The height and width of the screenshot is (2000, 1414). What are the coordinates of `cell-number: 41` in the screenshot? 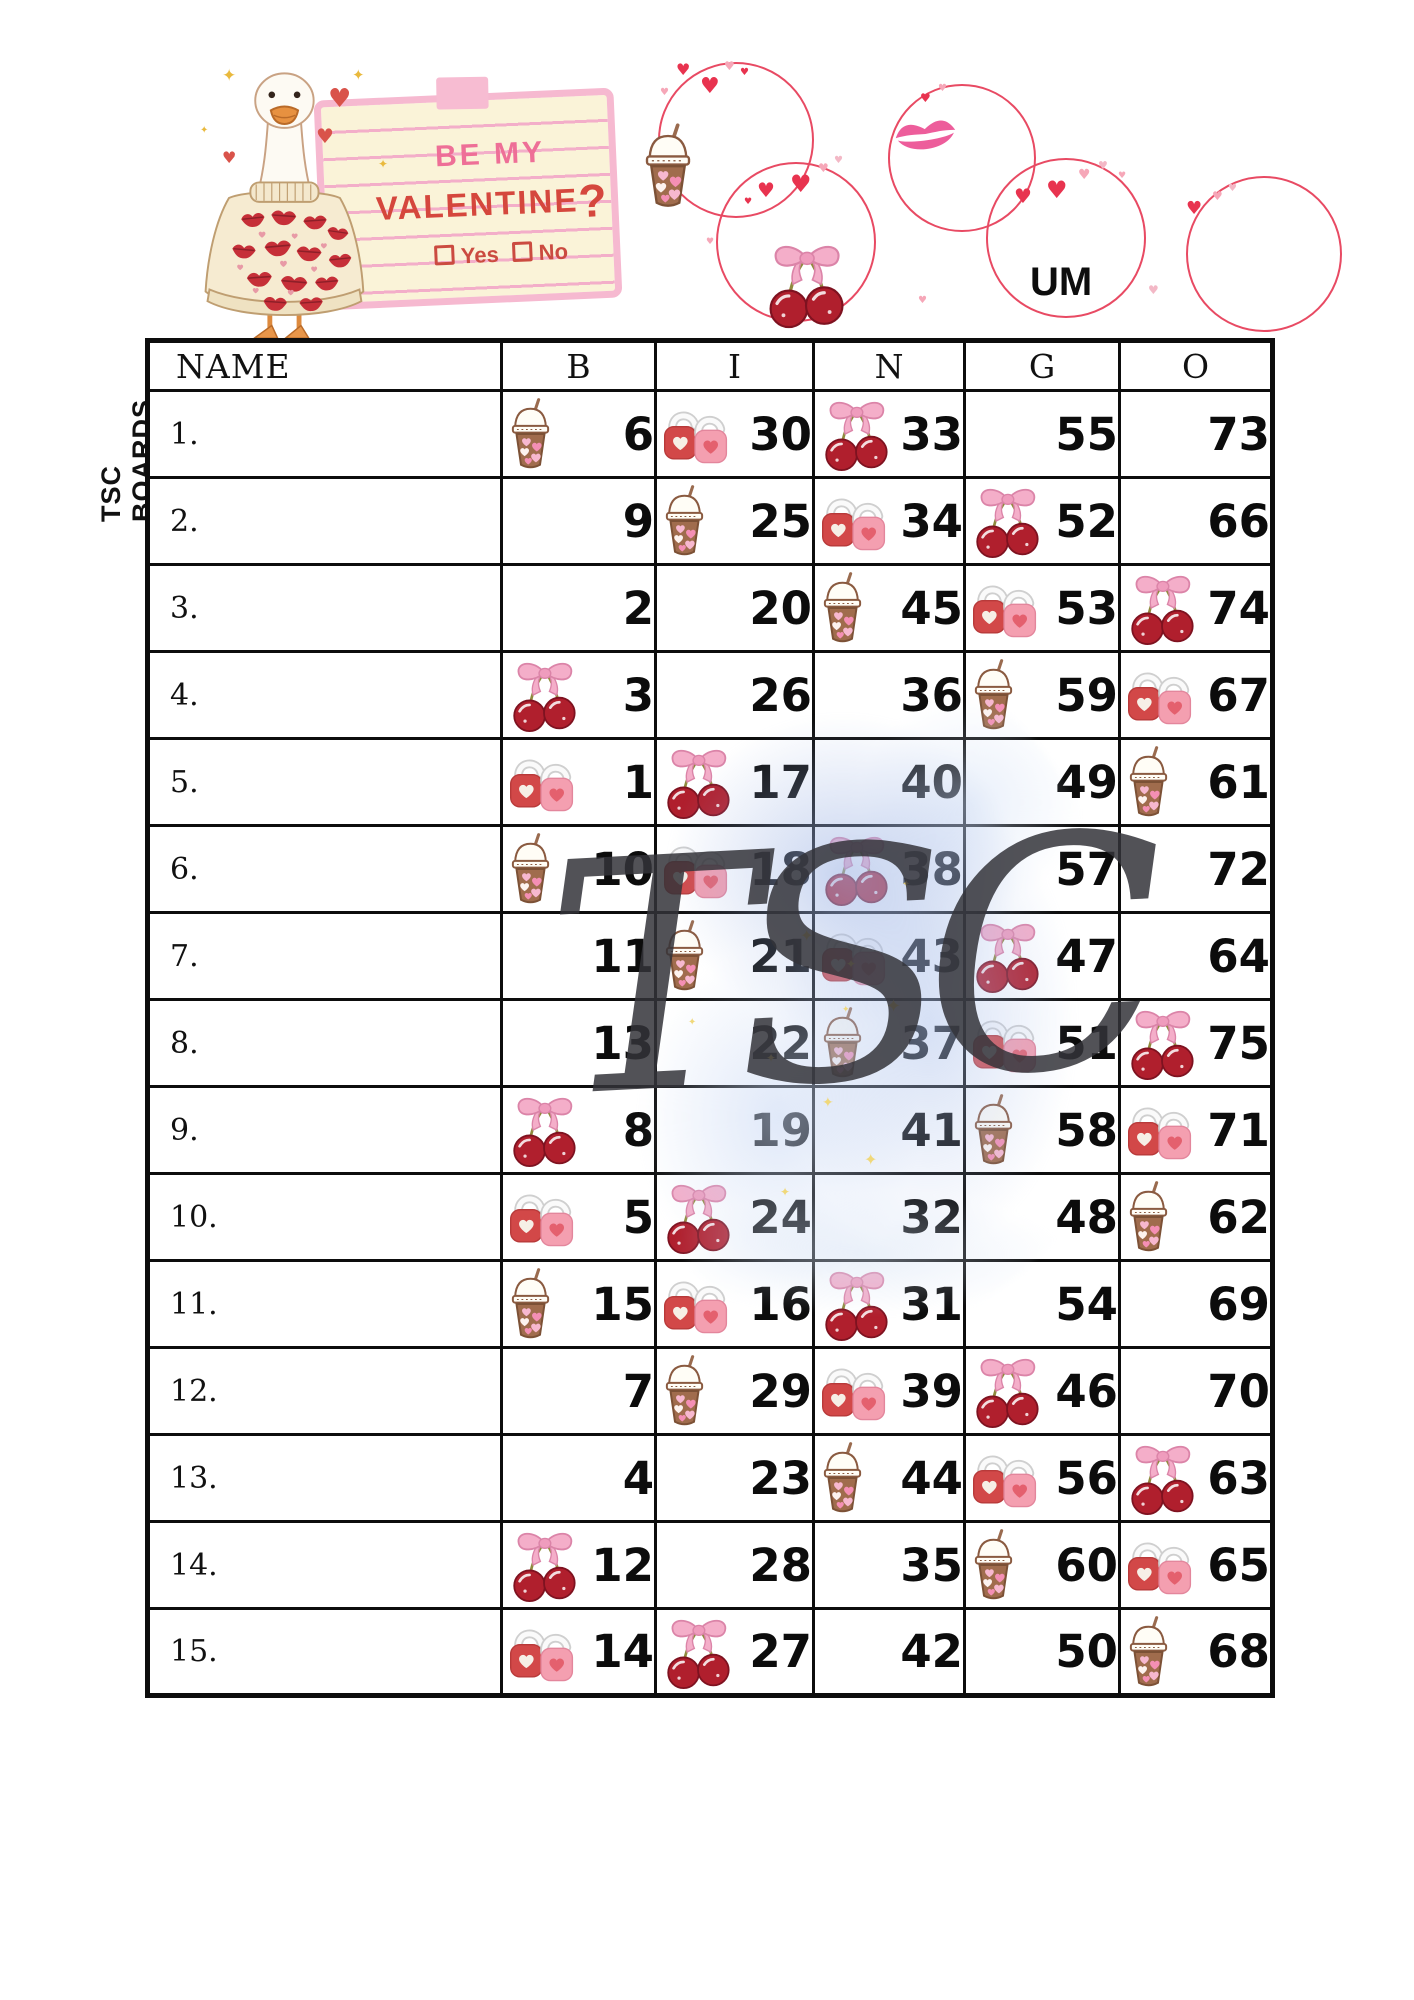 It's located at (931, 1130).